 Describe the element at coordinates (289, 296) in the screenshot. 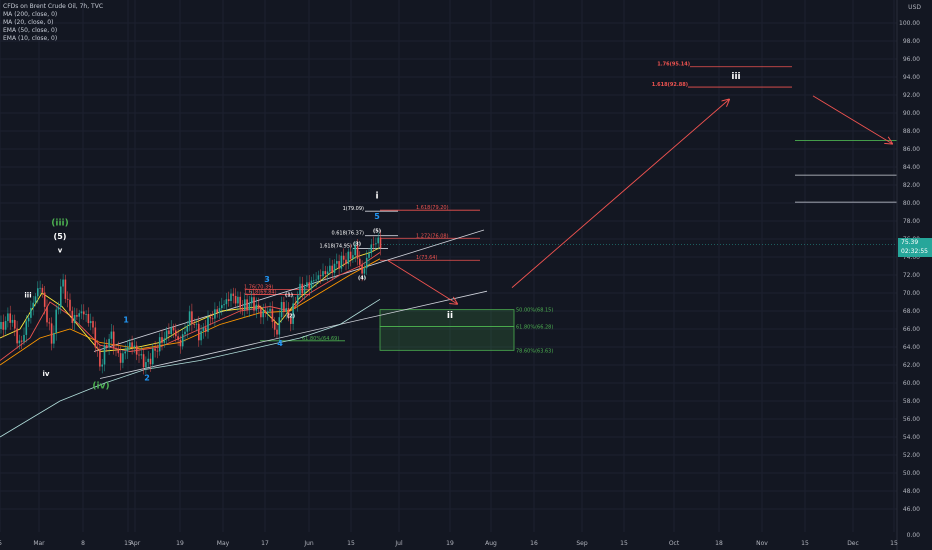

I see `wave-label: (1)` at that location.